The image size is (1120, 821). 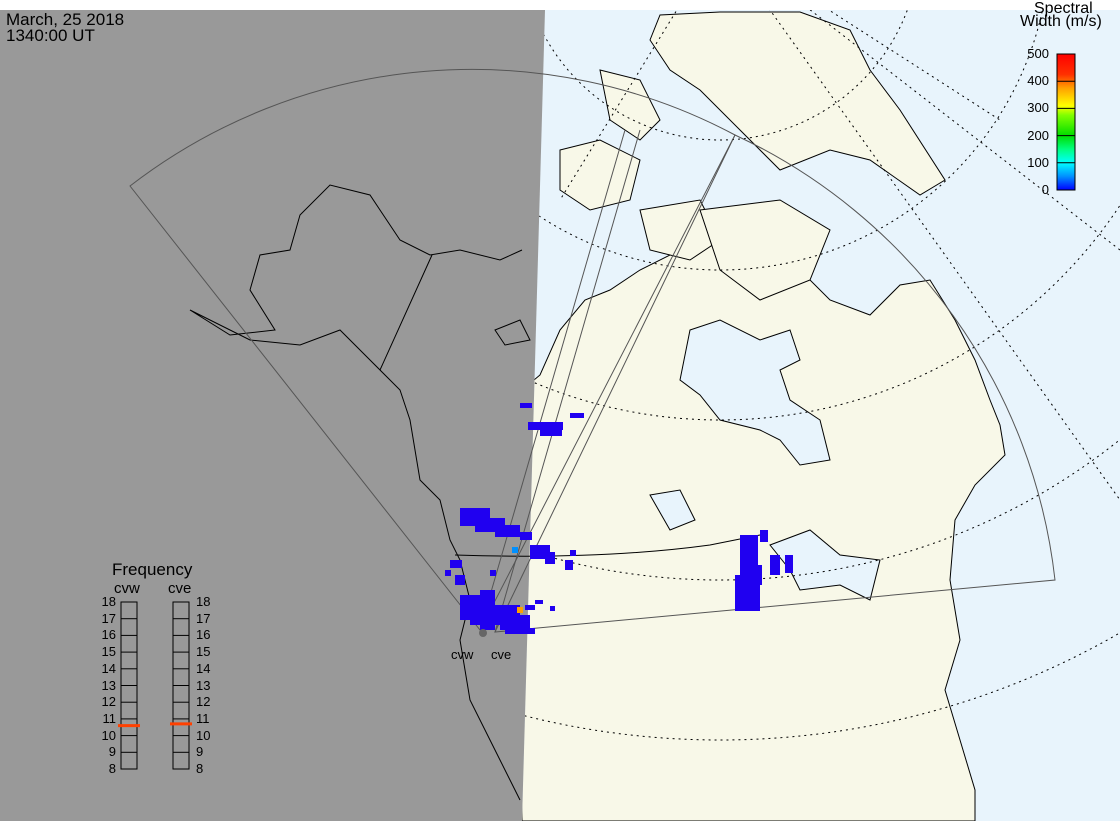 What do you see at coordinates (607, 545) in the screenshot?
I see `us-canada-border` at bounding box center [607, 545].